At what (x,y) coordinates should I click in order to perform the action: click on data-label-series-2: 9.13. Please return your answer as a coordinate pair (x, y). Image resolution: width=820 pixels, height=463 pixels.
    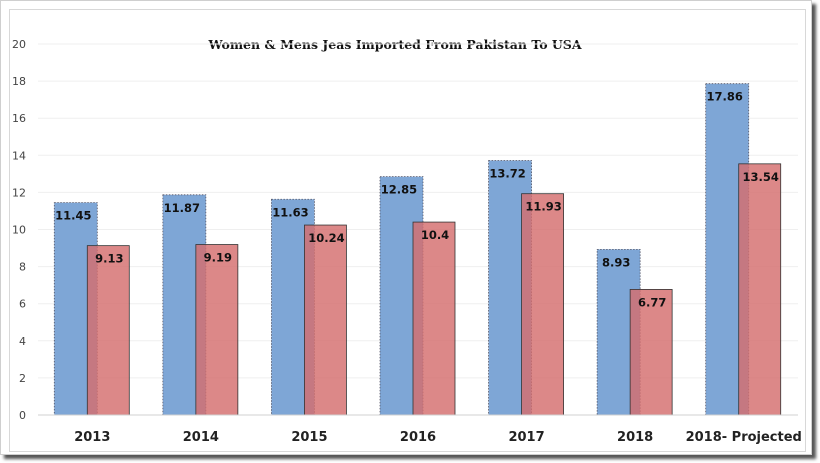
    Looking at the image, I should click on (109, 259).